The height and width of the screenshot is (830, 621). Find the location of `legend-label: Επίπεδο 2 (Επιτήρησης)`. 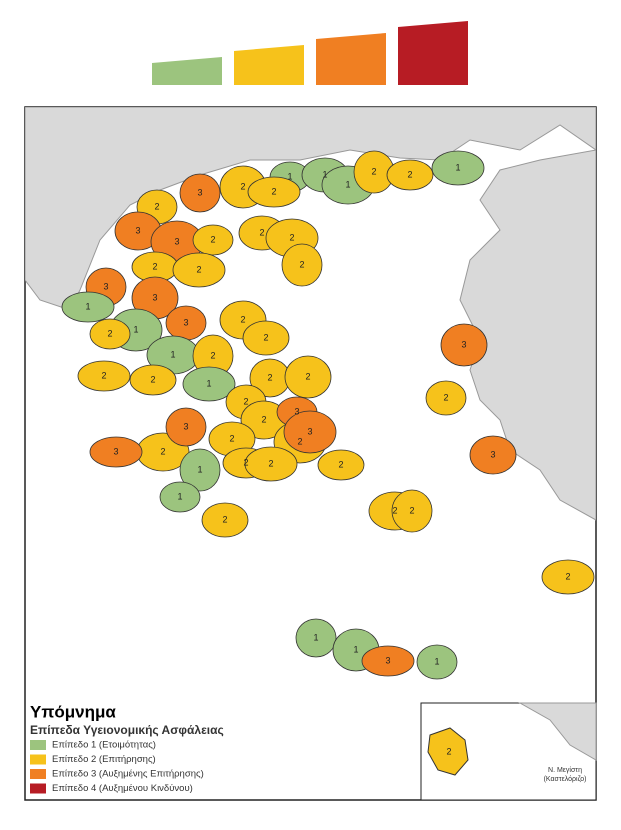

legend-label: Επίπεδο 2 (Επιτήρησης) is located at coordinates (104, 759).